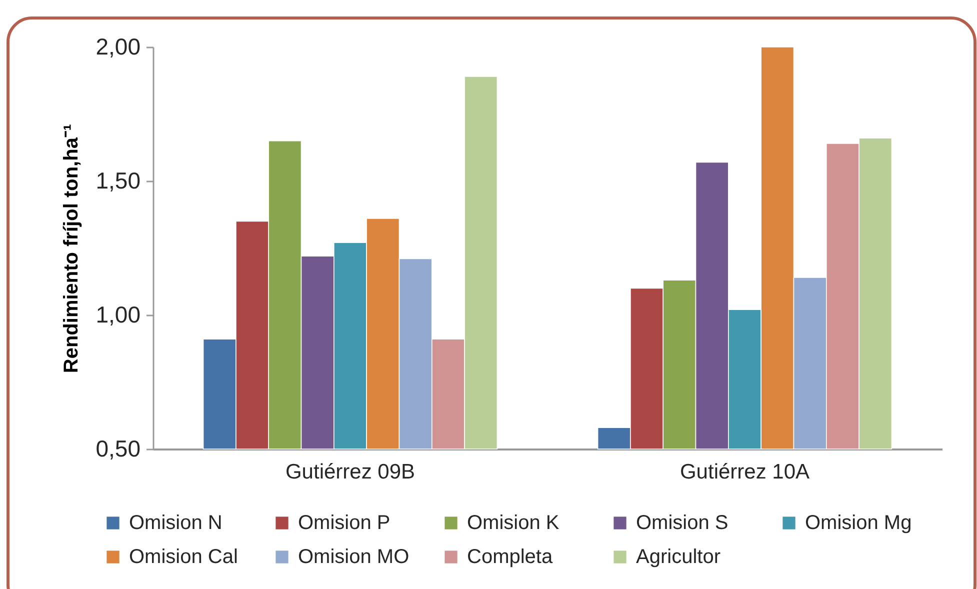  I want to click on legend-label: Omision K, so click(513, 523).